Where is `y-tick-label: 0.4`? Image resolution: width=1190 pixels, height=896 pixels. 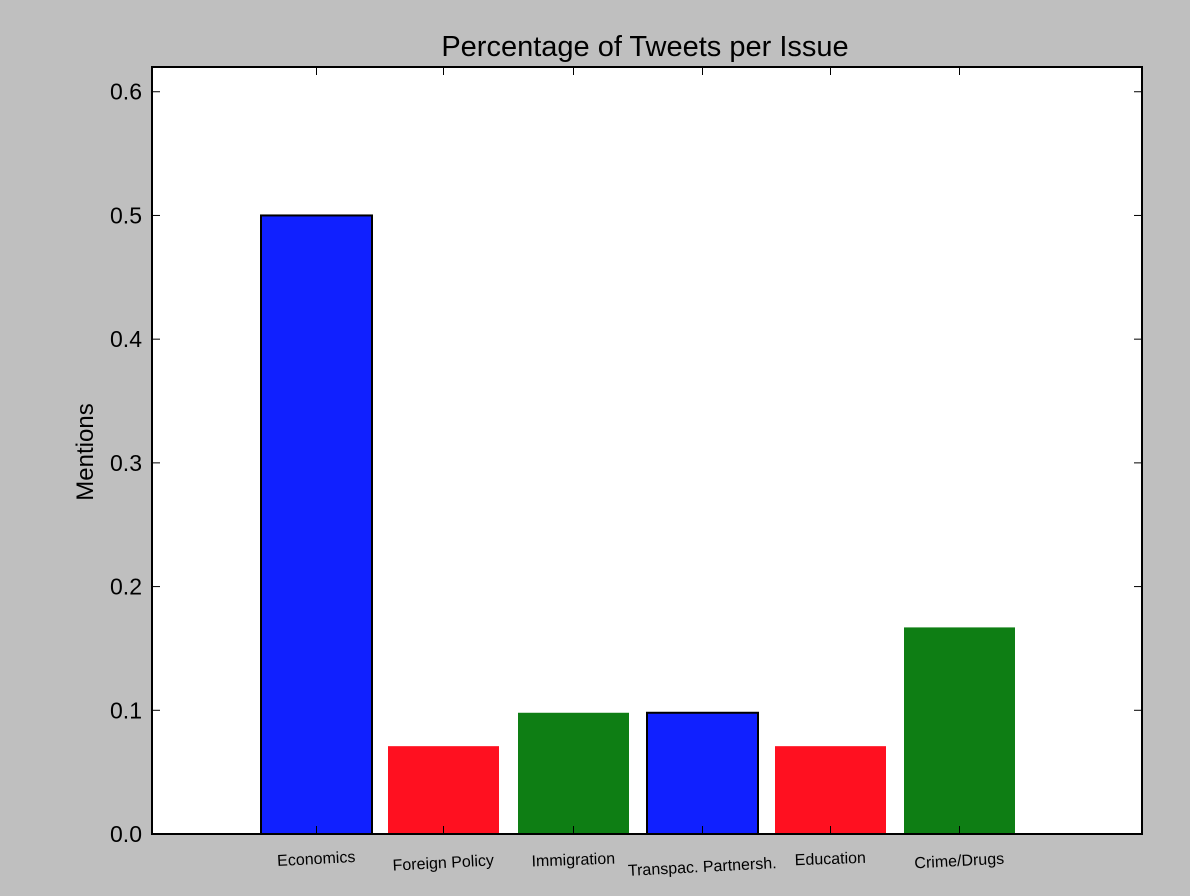
y-tick-label: 0.4 is located at coordinates (126, 339).